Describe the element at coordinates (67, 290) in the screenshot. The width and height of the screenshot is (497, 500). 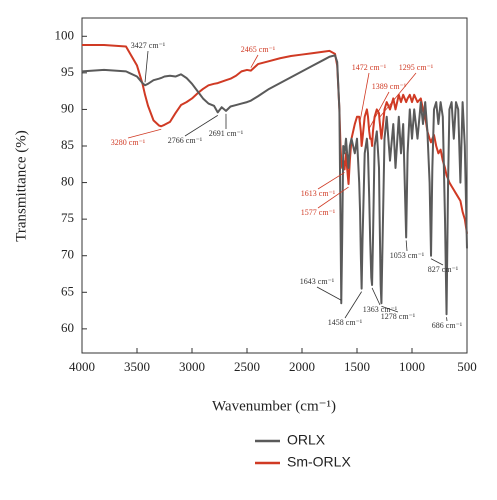
I see `y-tick-label: 65` at that location.